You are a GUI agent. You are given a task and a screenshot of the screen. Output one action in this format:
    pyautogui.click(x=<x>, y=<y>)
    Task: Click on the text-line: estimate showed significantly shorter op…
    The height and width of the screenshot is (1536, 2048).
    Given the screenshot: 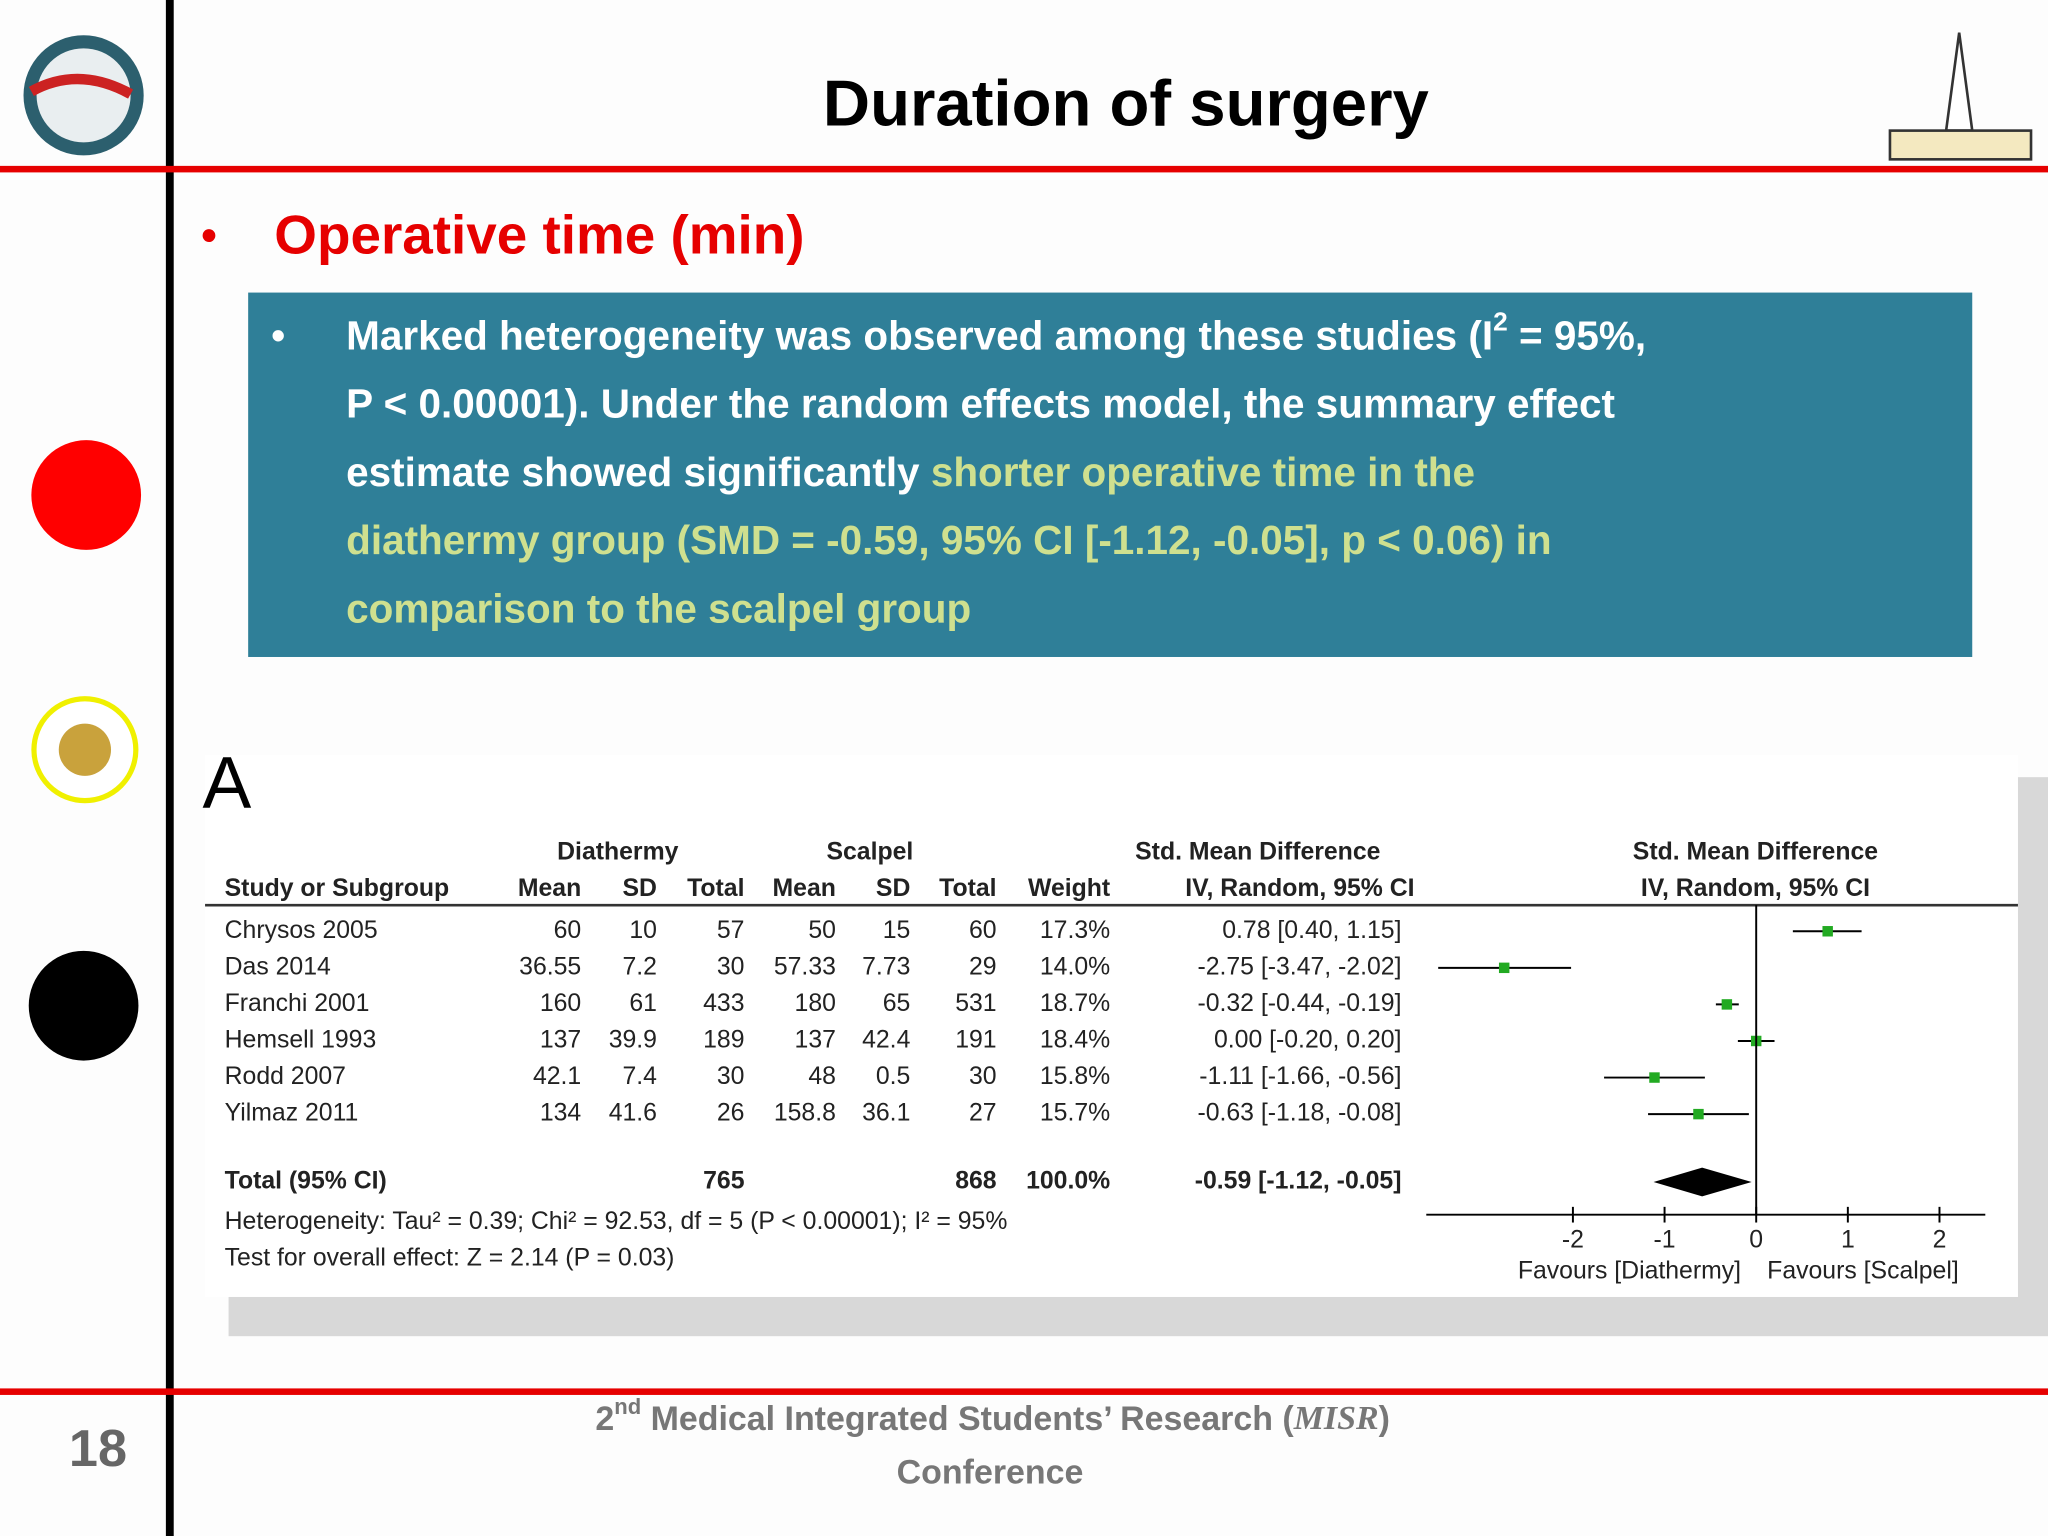 What is the action you would take?
    pyautogui.click(x=910, y=472)
    